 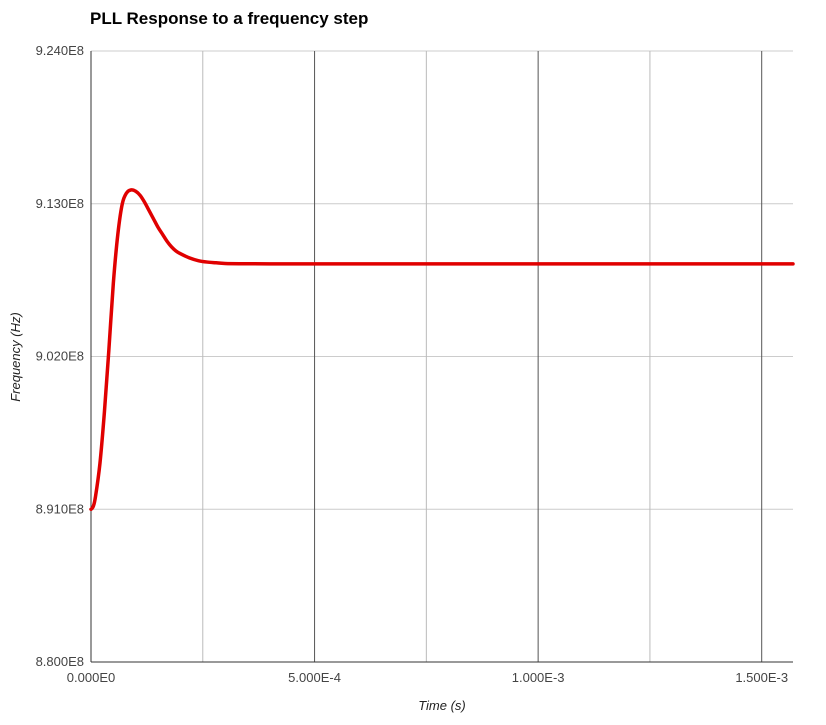 I want to click on y-tick-label: 9.130E8, so click(x=60, y=203).